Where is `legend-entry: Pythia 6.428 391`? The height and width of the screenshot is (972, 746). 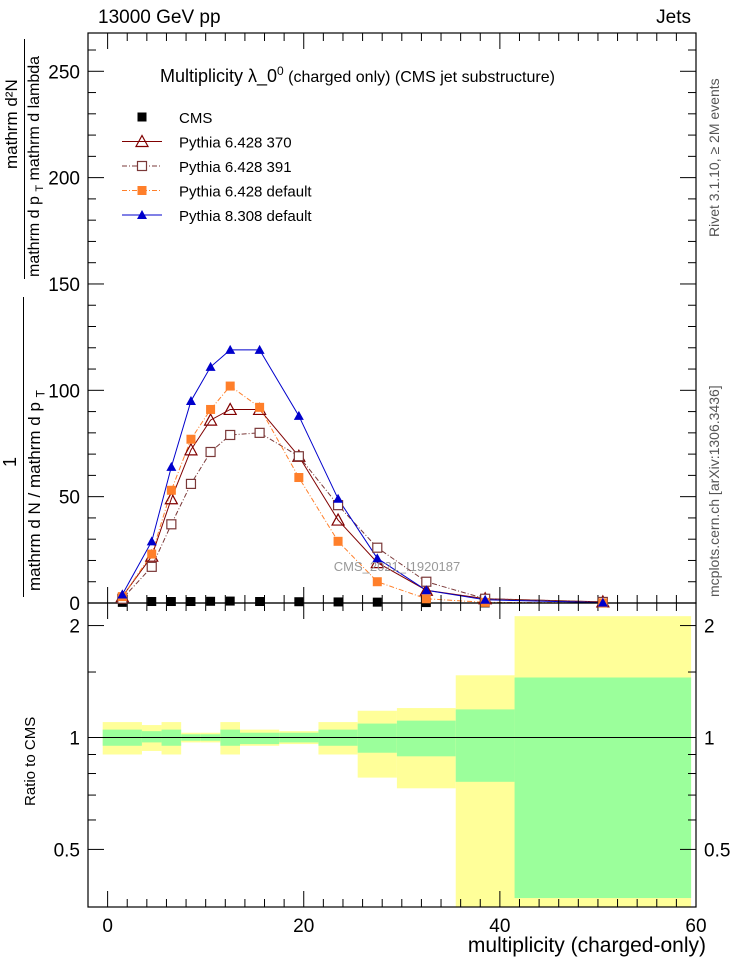 legend-entry: Pythia 6.428 391 is located at coordinates (207, 167).